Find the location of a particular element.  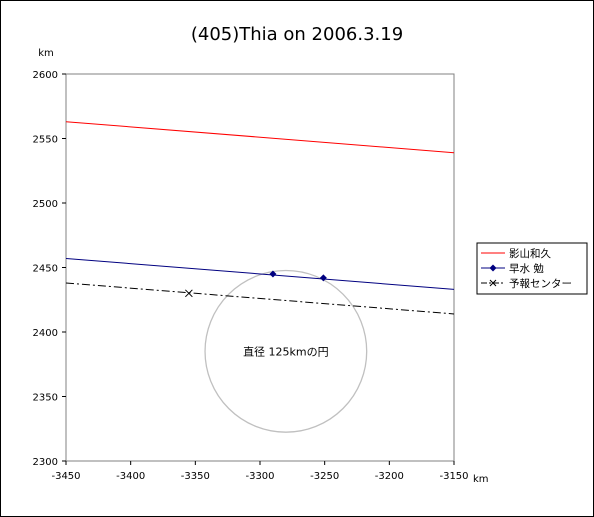

y-tick-label: 2300 is located at coordinates (45, 462).